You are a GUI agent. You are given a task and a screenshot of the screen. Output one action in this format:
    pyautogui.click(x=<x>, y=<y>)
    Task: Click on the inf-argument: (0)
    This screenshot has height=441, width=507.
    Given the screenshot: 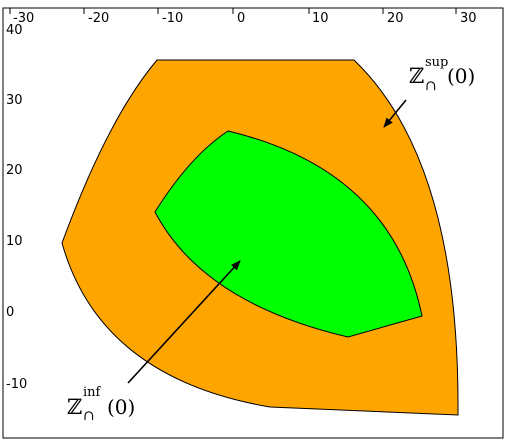 What is the action you would take?
    pyautogui.click(x=121, y=407)
    